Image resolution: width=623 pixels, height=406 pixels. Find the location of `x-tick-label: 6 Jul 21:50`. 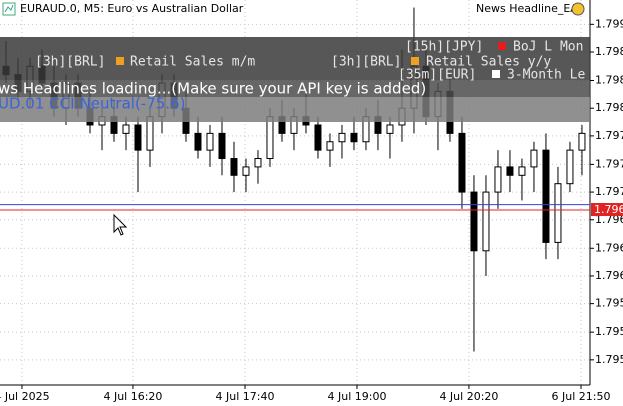

x-tick-label: 6 Jul 21:50 is located at coordinates (581, 396).